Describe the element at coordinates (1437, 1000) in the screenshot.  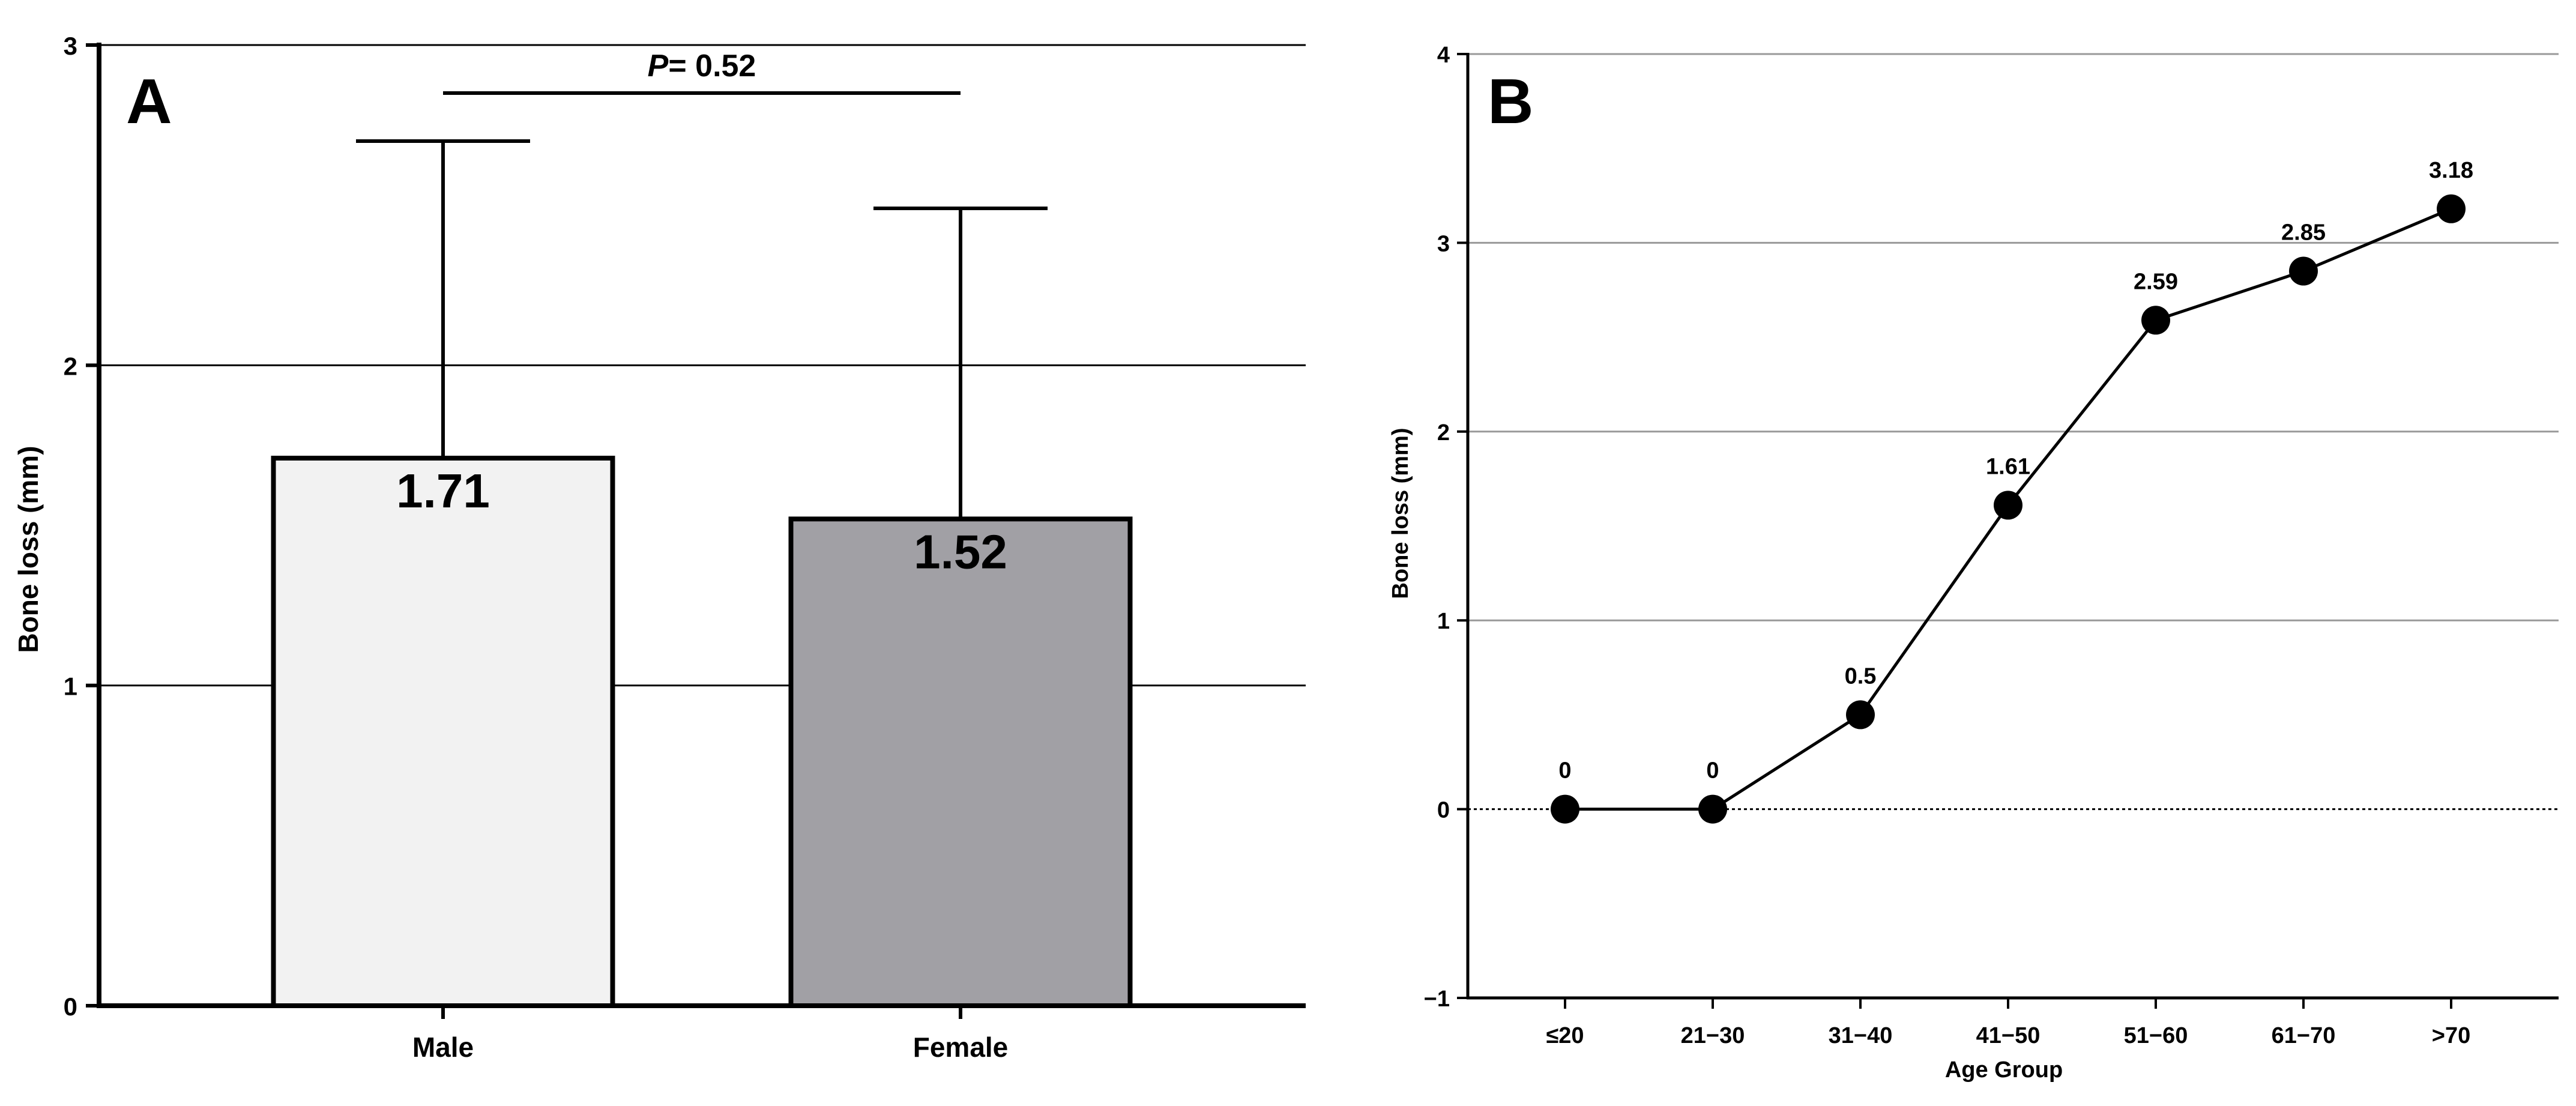
I see `panel-b-ytick-label: −1` at that location.